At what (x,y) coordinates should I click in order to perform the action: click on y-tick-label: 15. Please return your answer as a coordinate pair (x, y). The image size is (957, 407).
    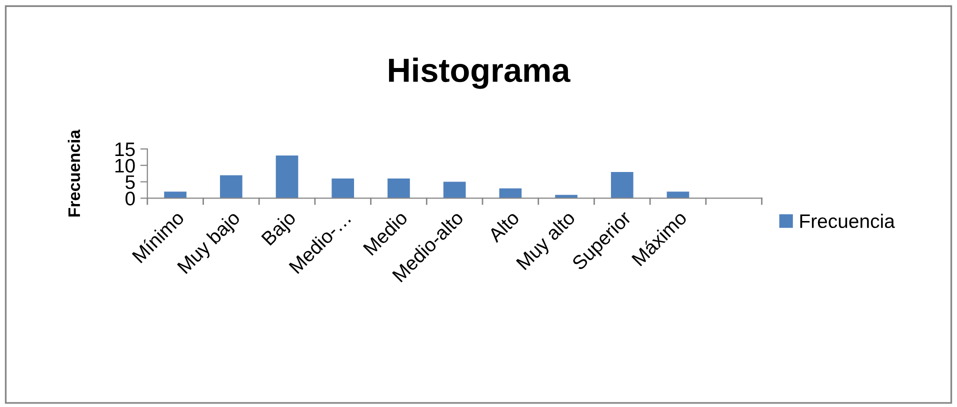
    Looking at the image, I should click on (125, 149).